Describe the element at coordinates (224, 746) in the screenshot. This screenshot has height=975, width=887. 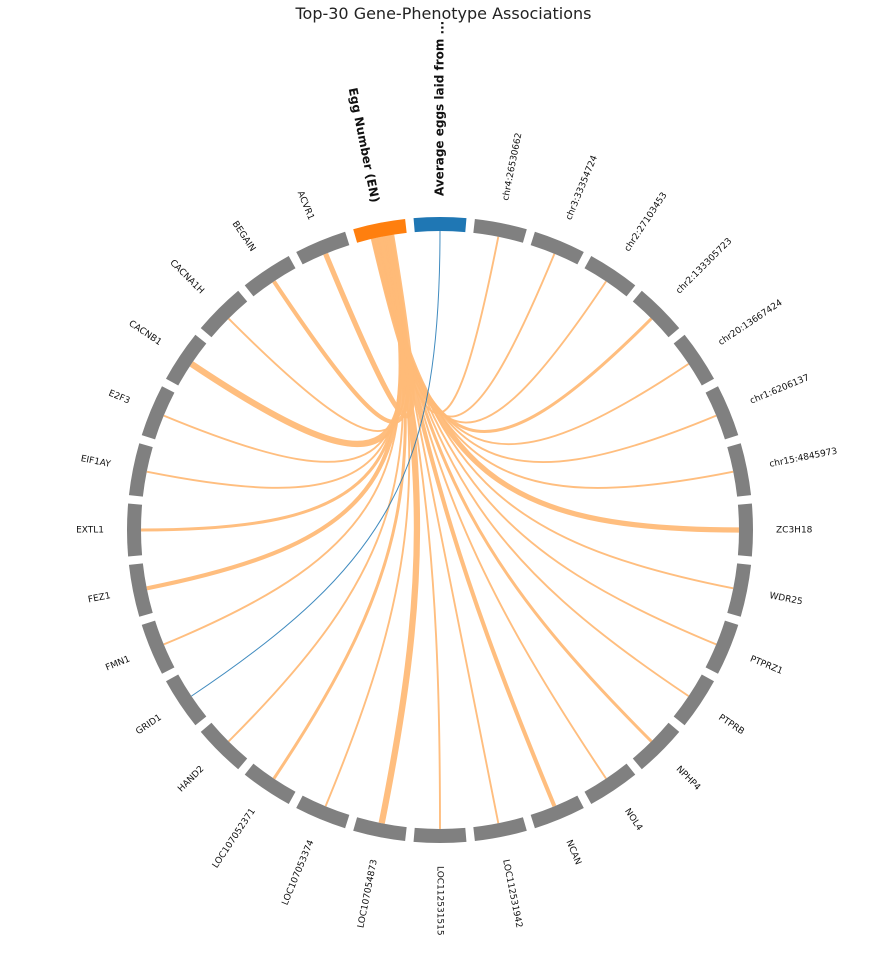
I see `gene-arc-hand2` at that location.